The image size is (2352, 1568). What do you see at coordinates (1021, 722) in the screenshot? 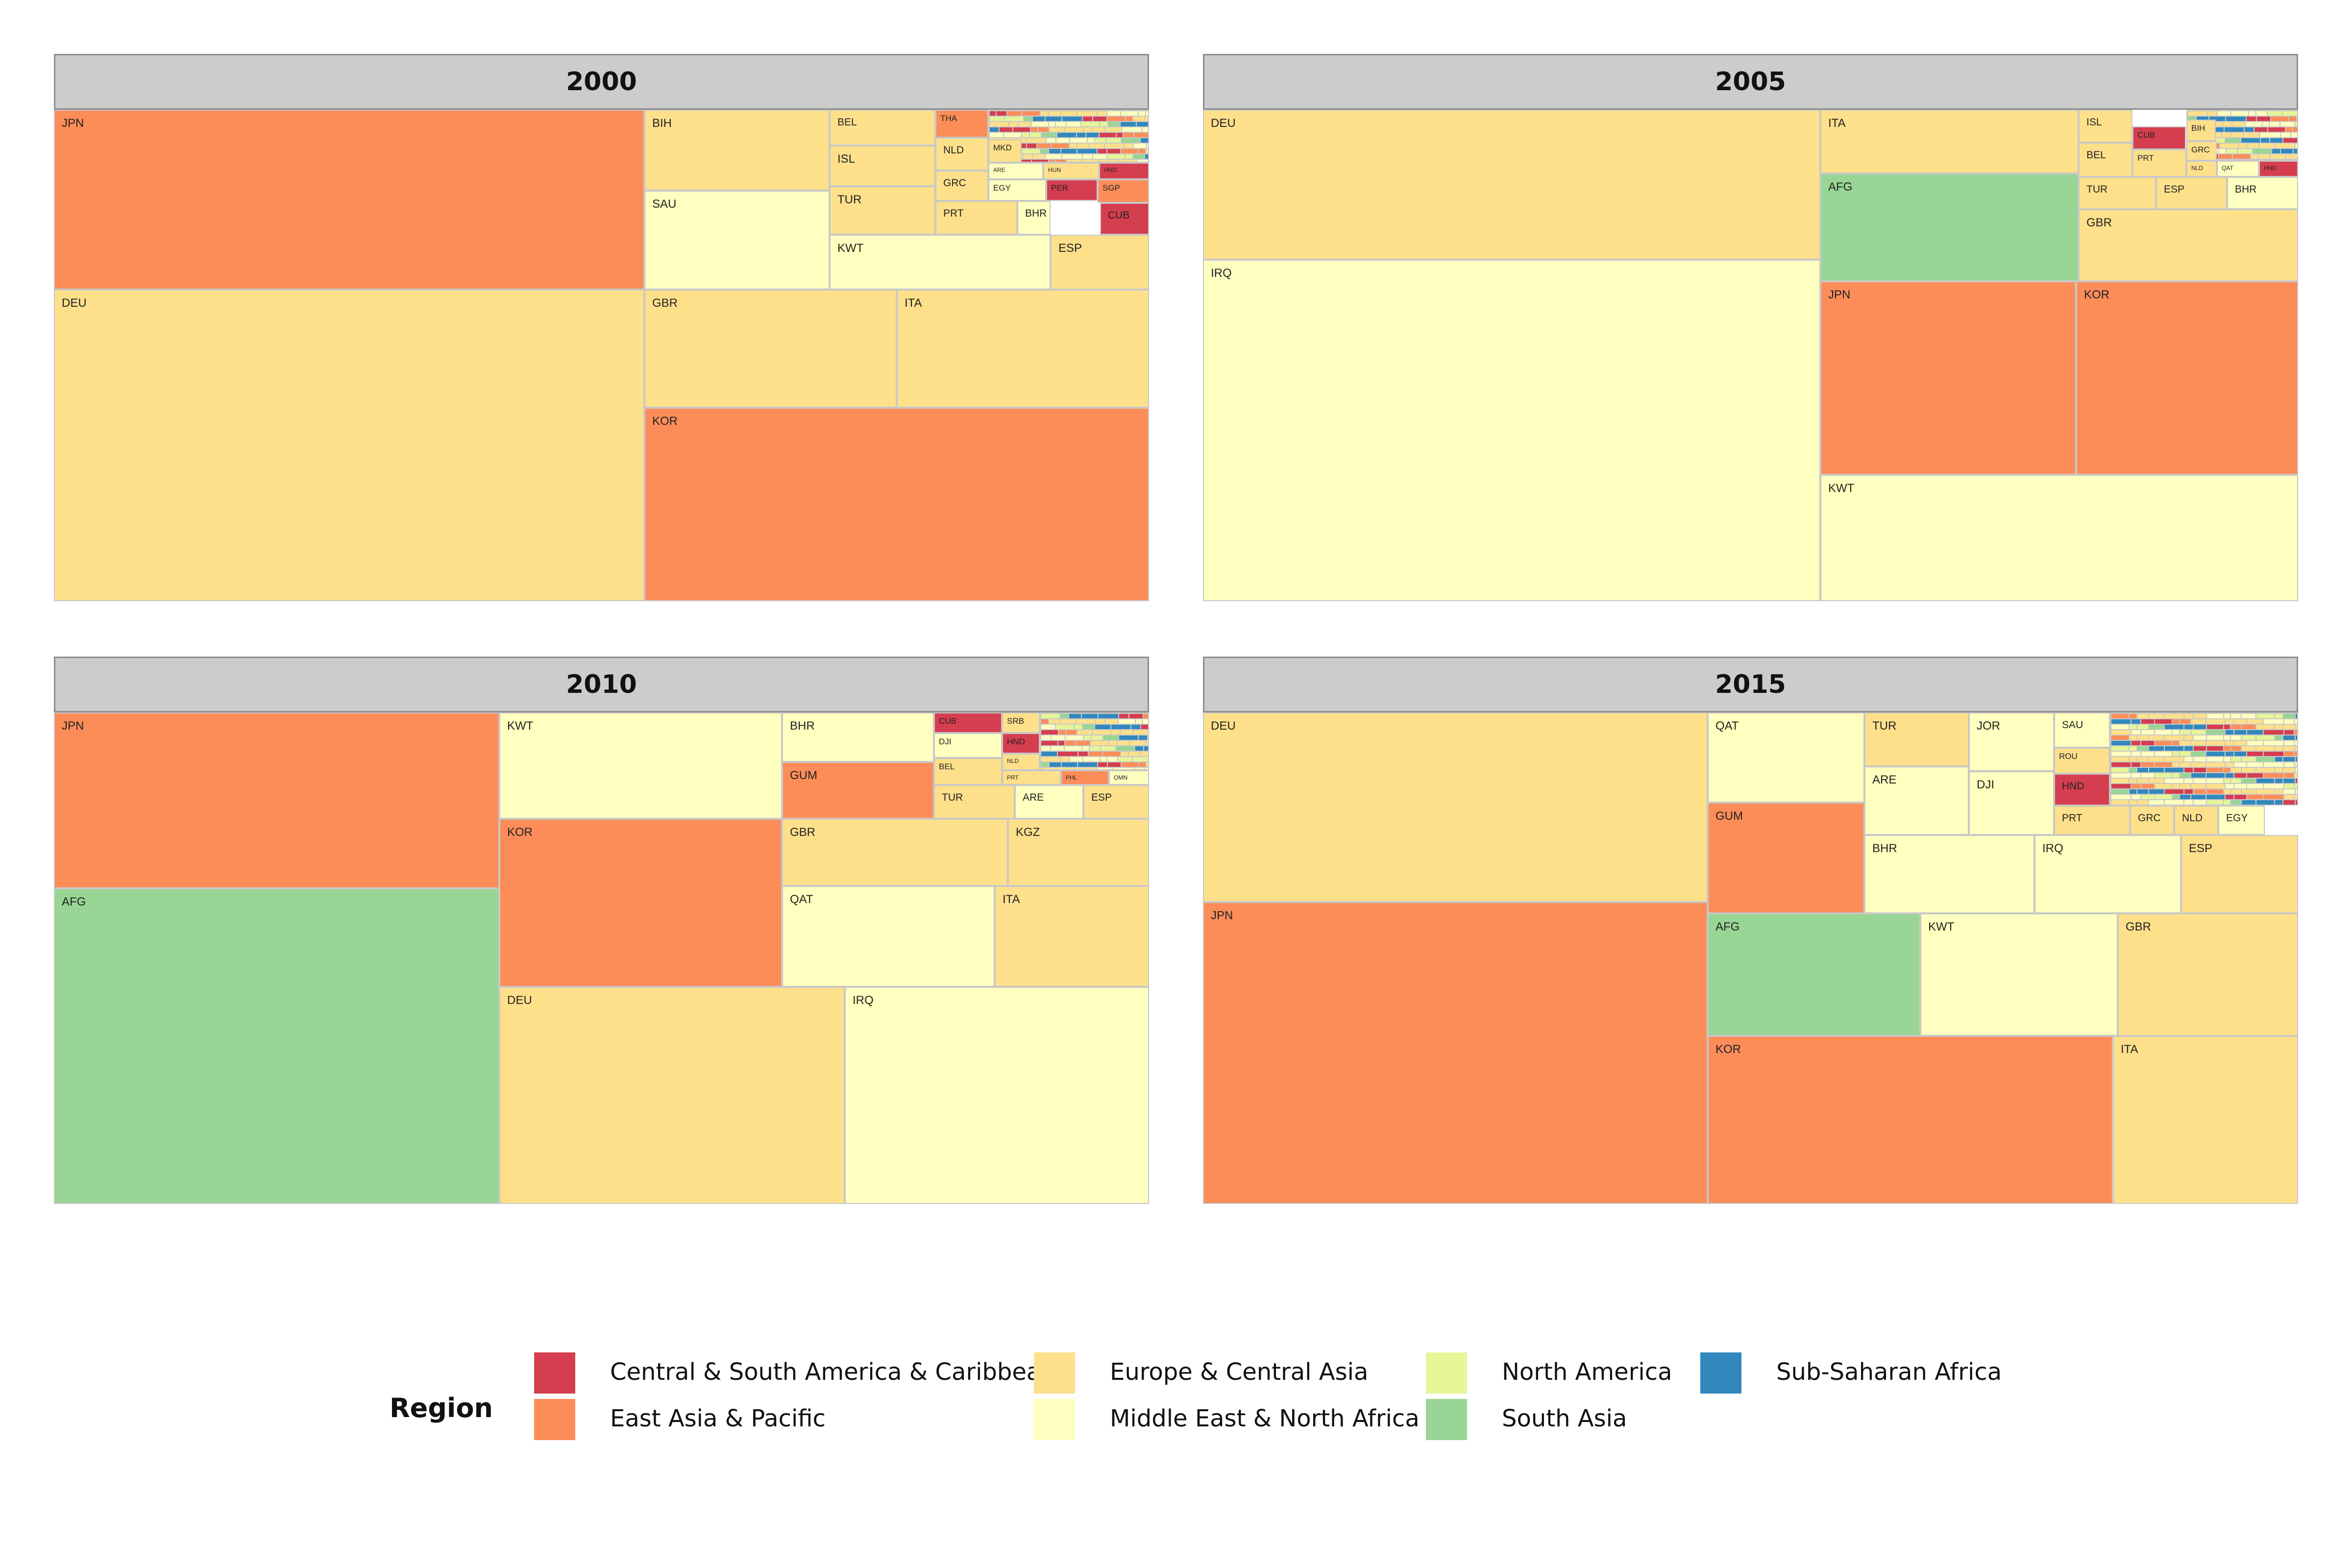
I see `treemap-tile-srb: SRB` at bounding box center [1021, 722].